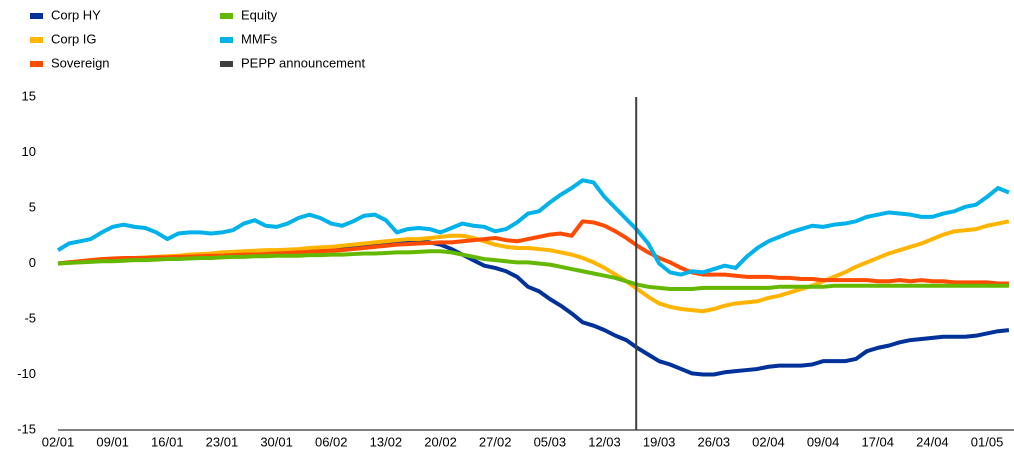 Image resolution: width=1014 pixels, height=455 pixels. I want to click on legend-label: Sovereign, so click(80, 62).